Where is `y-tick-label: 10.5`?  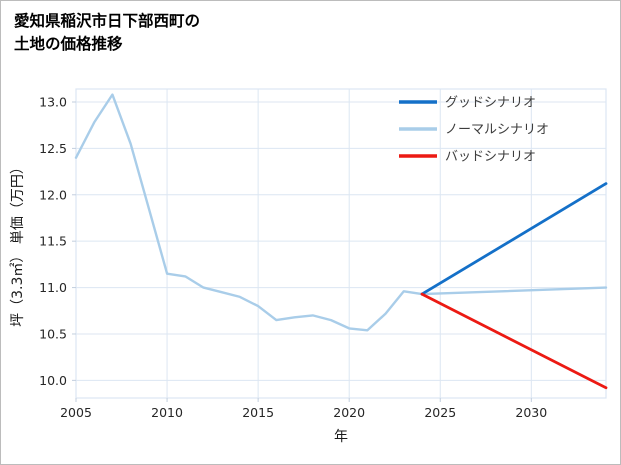 y-tick-label: 10.5 is located at coordinates (53, 333).